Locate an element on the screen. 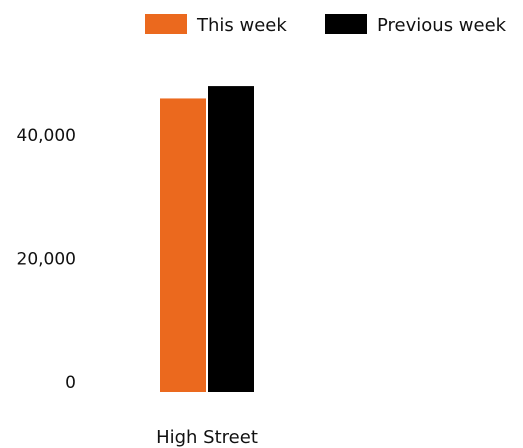  y-axis: 0 20,000 40,000 is located at coordinates (46, 259).